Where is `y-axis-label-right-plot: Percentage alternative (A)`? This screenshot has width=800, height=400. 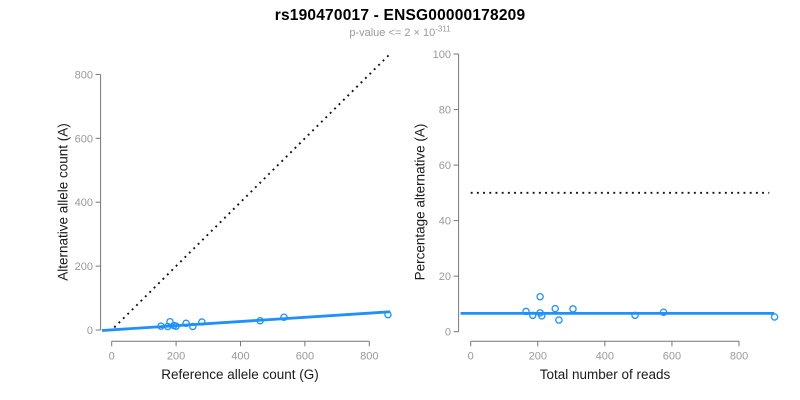
y-axis-label-right-plot: Percentage alternative (A) is located at coordinates (420, 202).